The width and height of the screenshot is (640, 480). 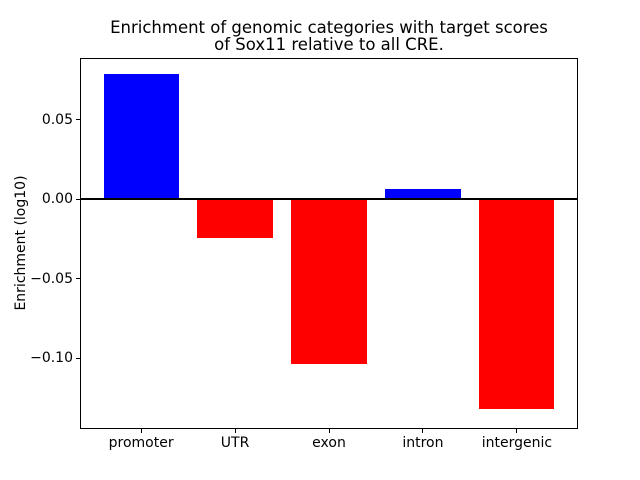 I want to click on zero-line, so click(x=329, y=199).